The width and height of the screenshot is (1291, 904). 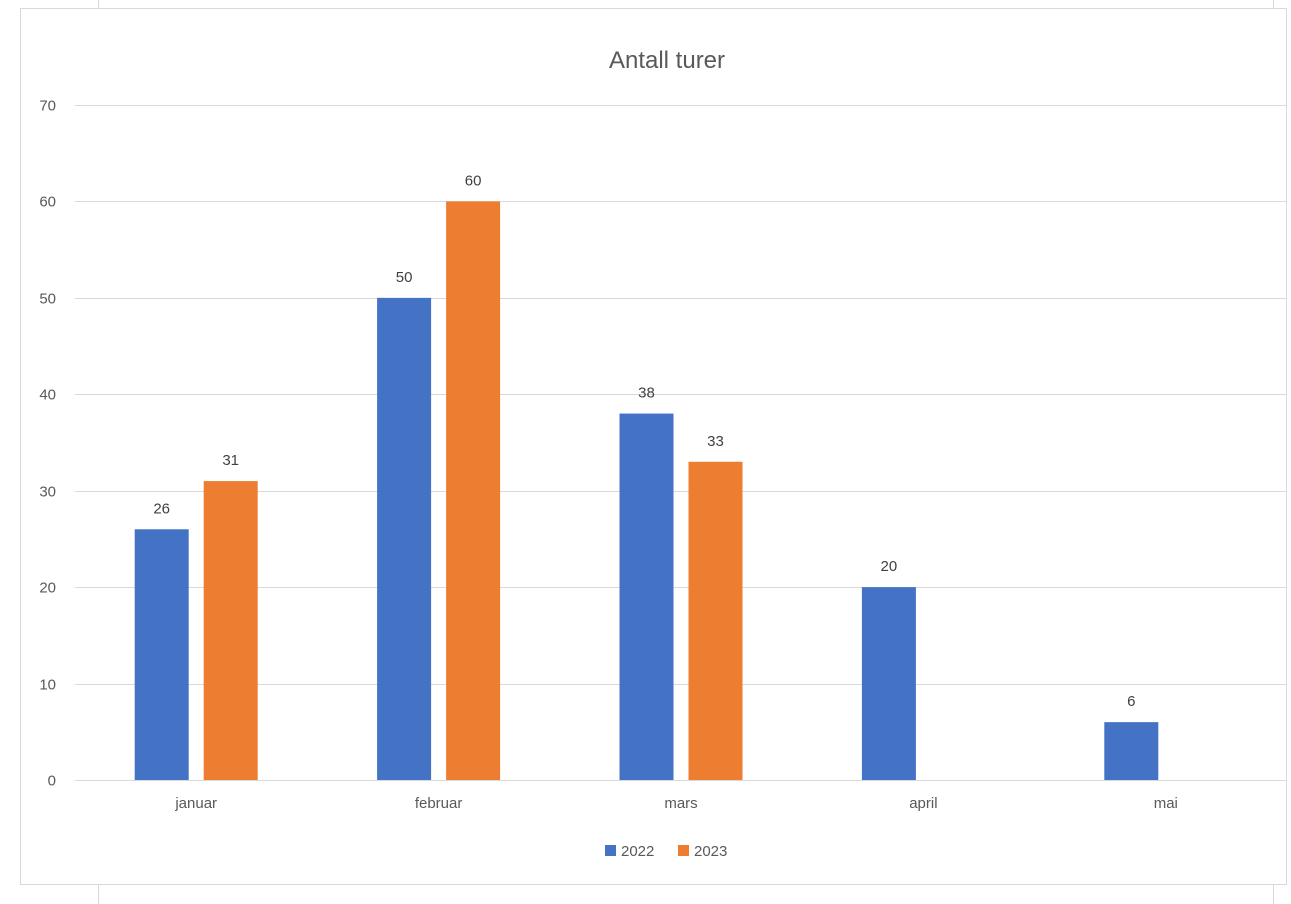 What do you see at coordinates (161, 508) in the screenshot?
I see `data-label: 26` at bounding box center [161, 508].